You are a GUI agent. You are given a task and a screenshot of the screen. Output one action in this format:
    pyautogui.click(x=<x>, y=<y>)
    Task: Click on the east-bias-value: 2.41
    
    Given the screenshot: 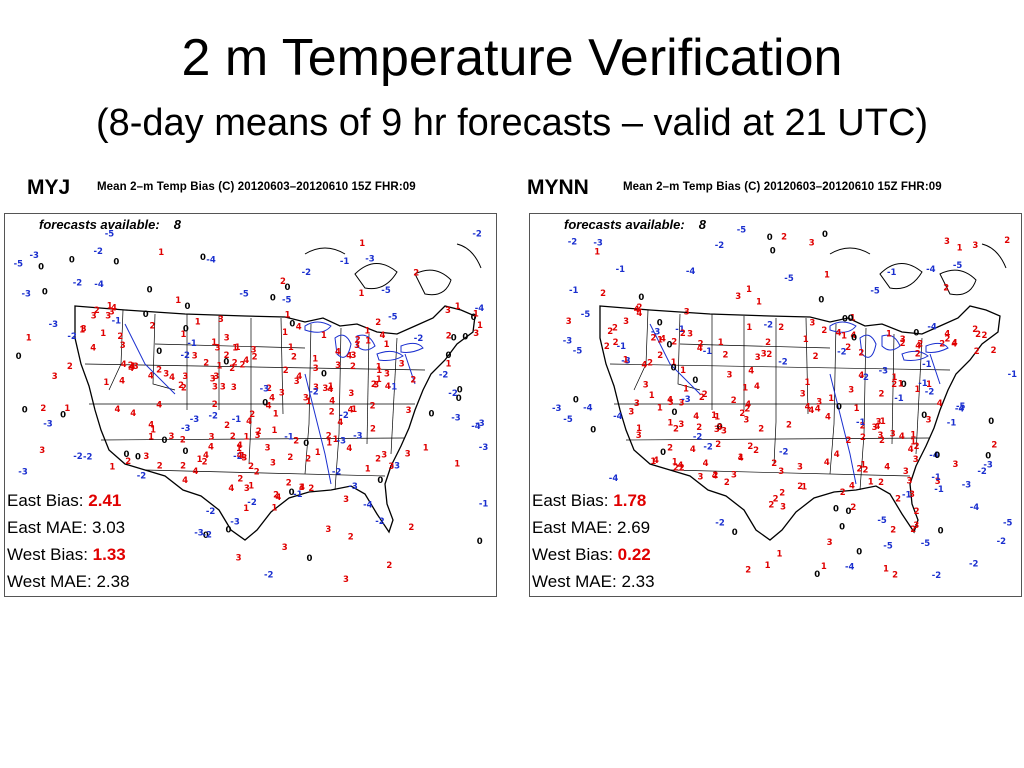 What is the action you would take?
    pyautogui.click(x=105, y=500)
    